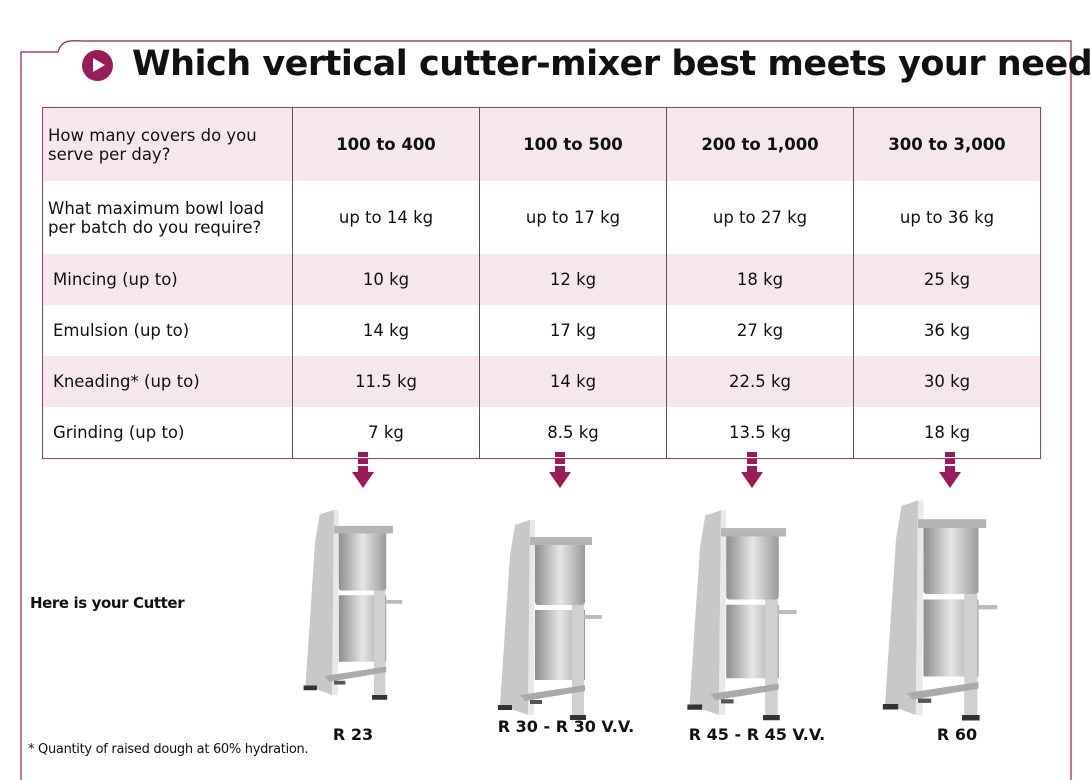 Image resolution: width=1091 pixels, height=780 pixels. I want to click on cell: up to 17 kg, so click(573, 217).